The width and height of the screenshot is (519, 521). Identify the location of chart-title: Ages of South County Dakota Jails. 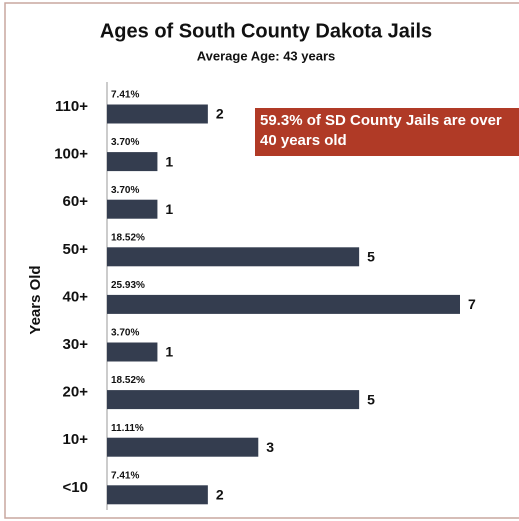
(266, 31).